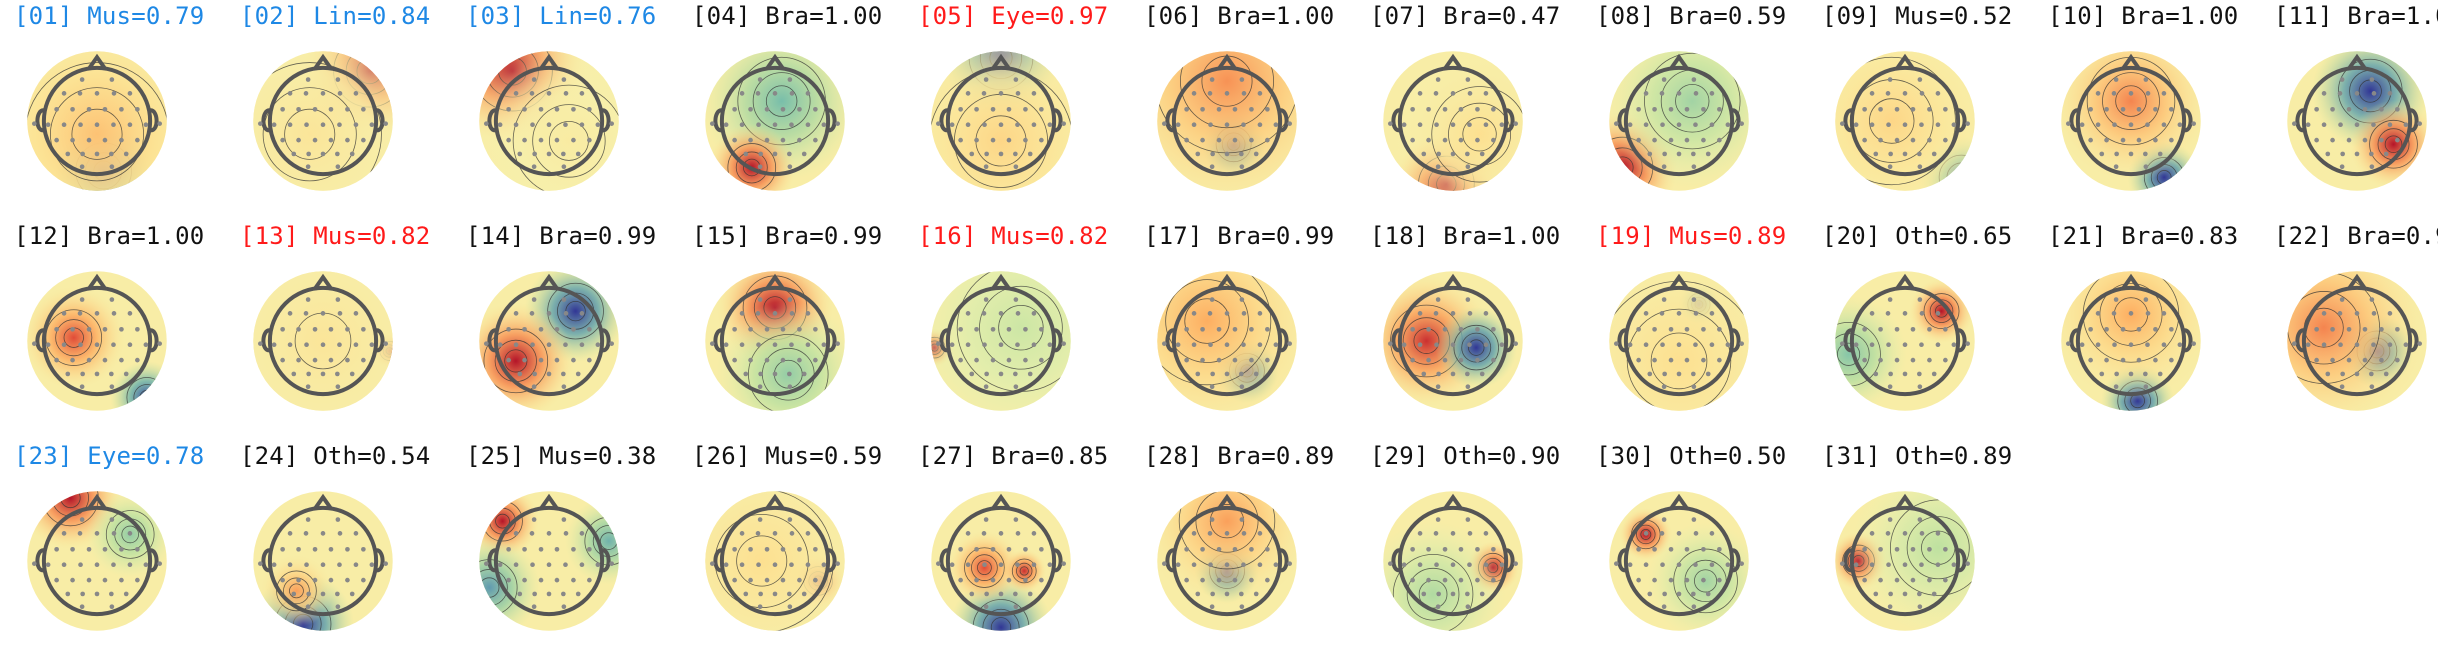 The height and width of the screenshot is (667, 2438). I want to click on component-label: [26] Mus=0.59, so click(787, 456).